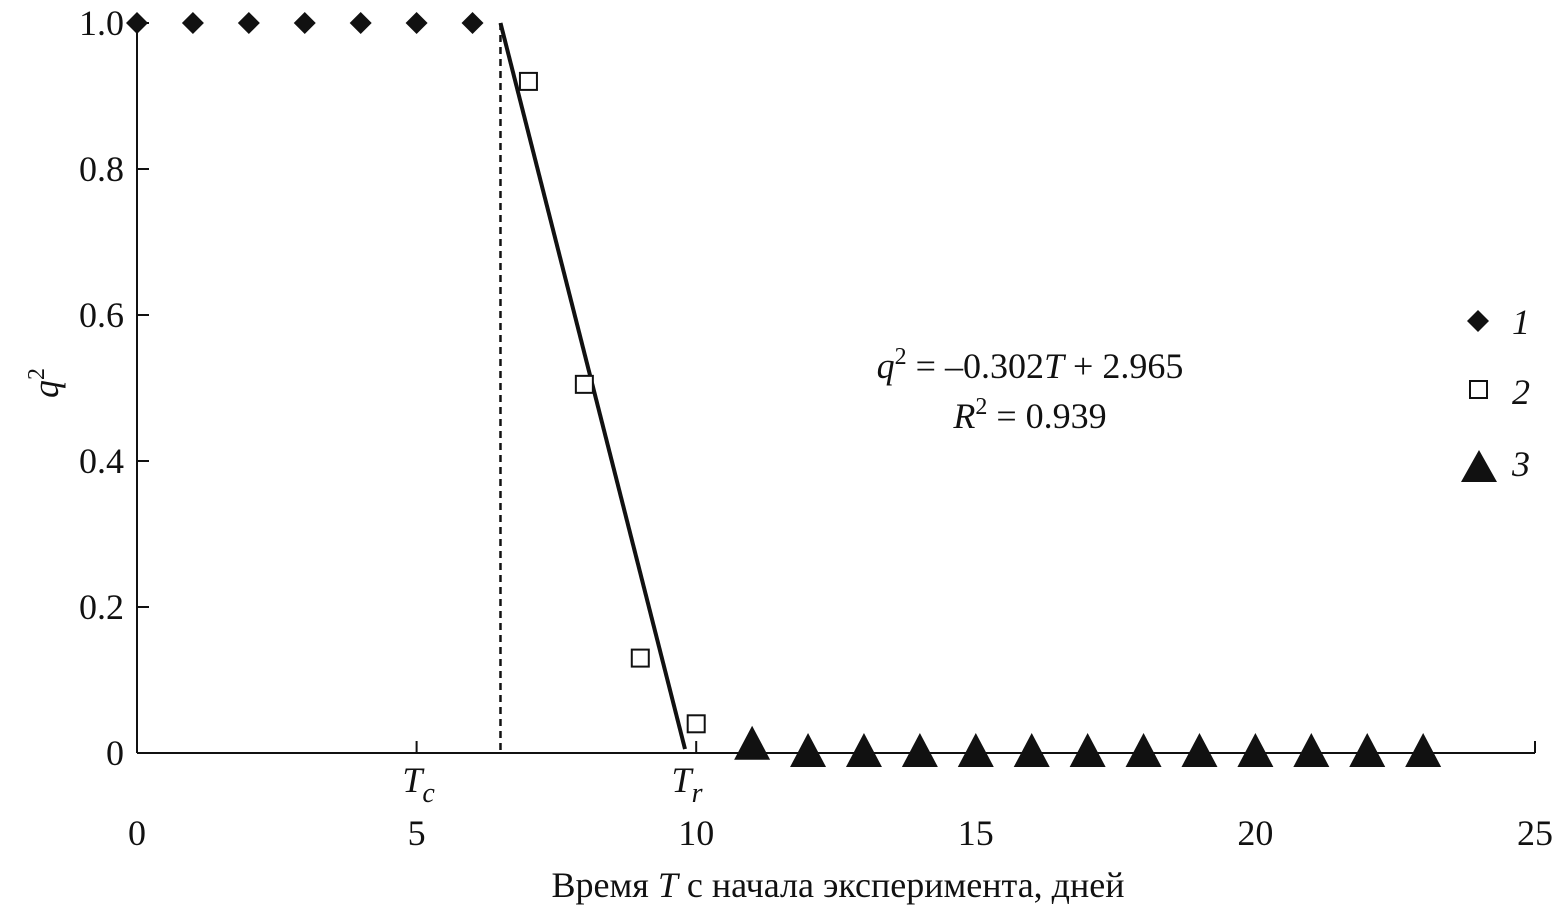 Image resolution: width=1557 pixels, height=911 pixels. What do you see at coordinates (1495, 393) in the screenshot?
I see `legend: 1 2 3` at bounding box center [1495, 393].